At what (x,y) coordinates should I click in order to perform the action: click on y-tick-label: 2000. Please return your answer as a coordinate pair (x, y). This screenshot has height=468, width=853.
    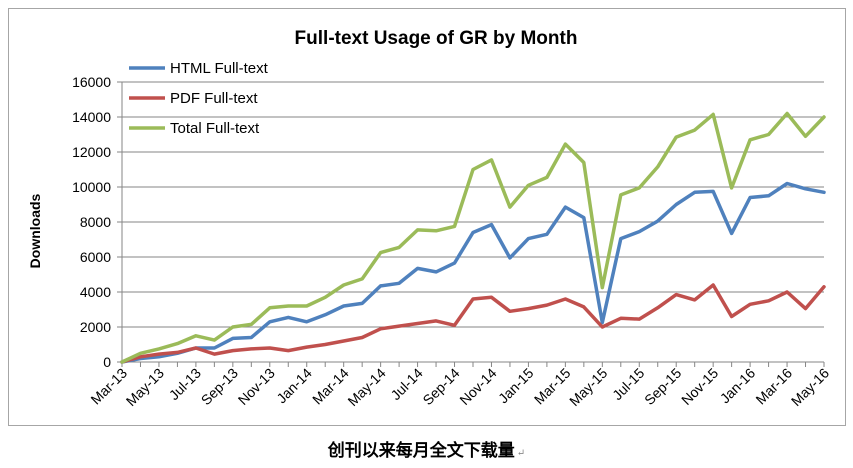
    Looking at the image, I should click on (95, 327).